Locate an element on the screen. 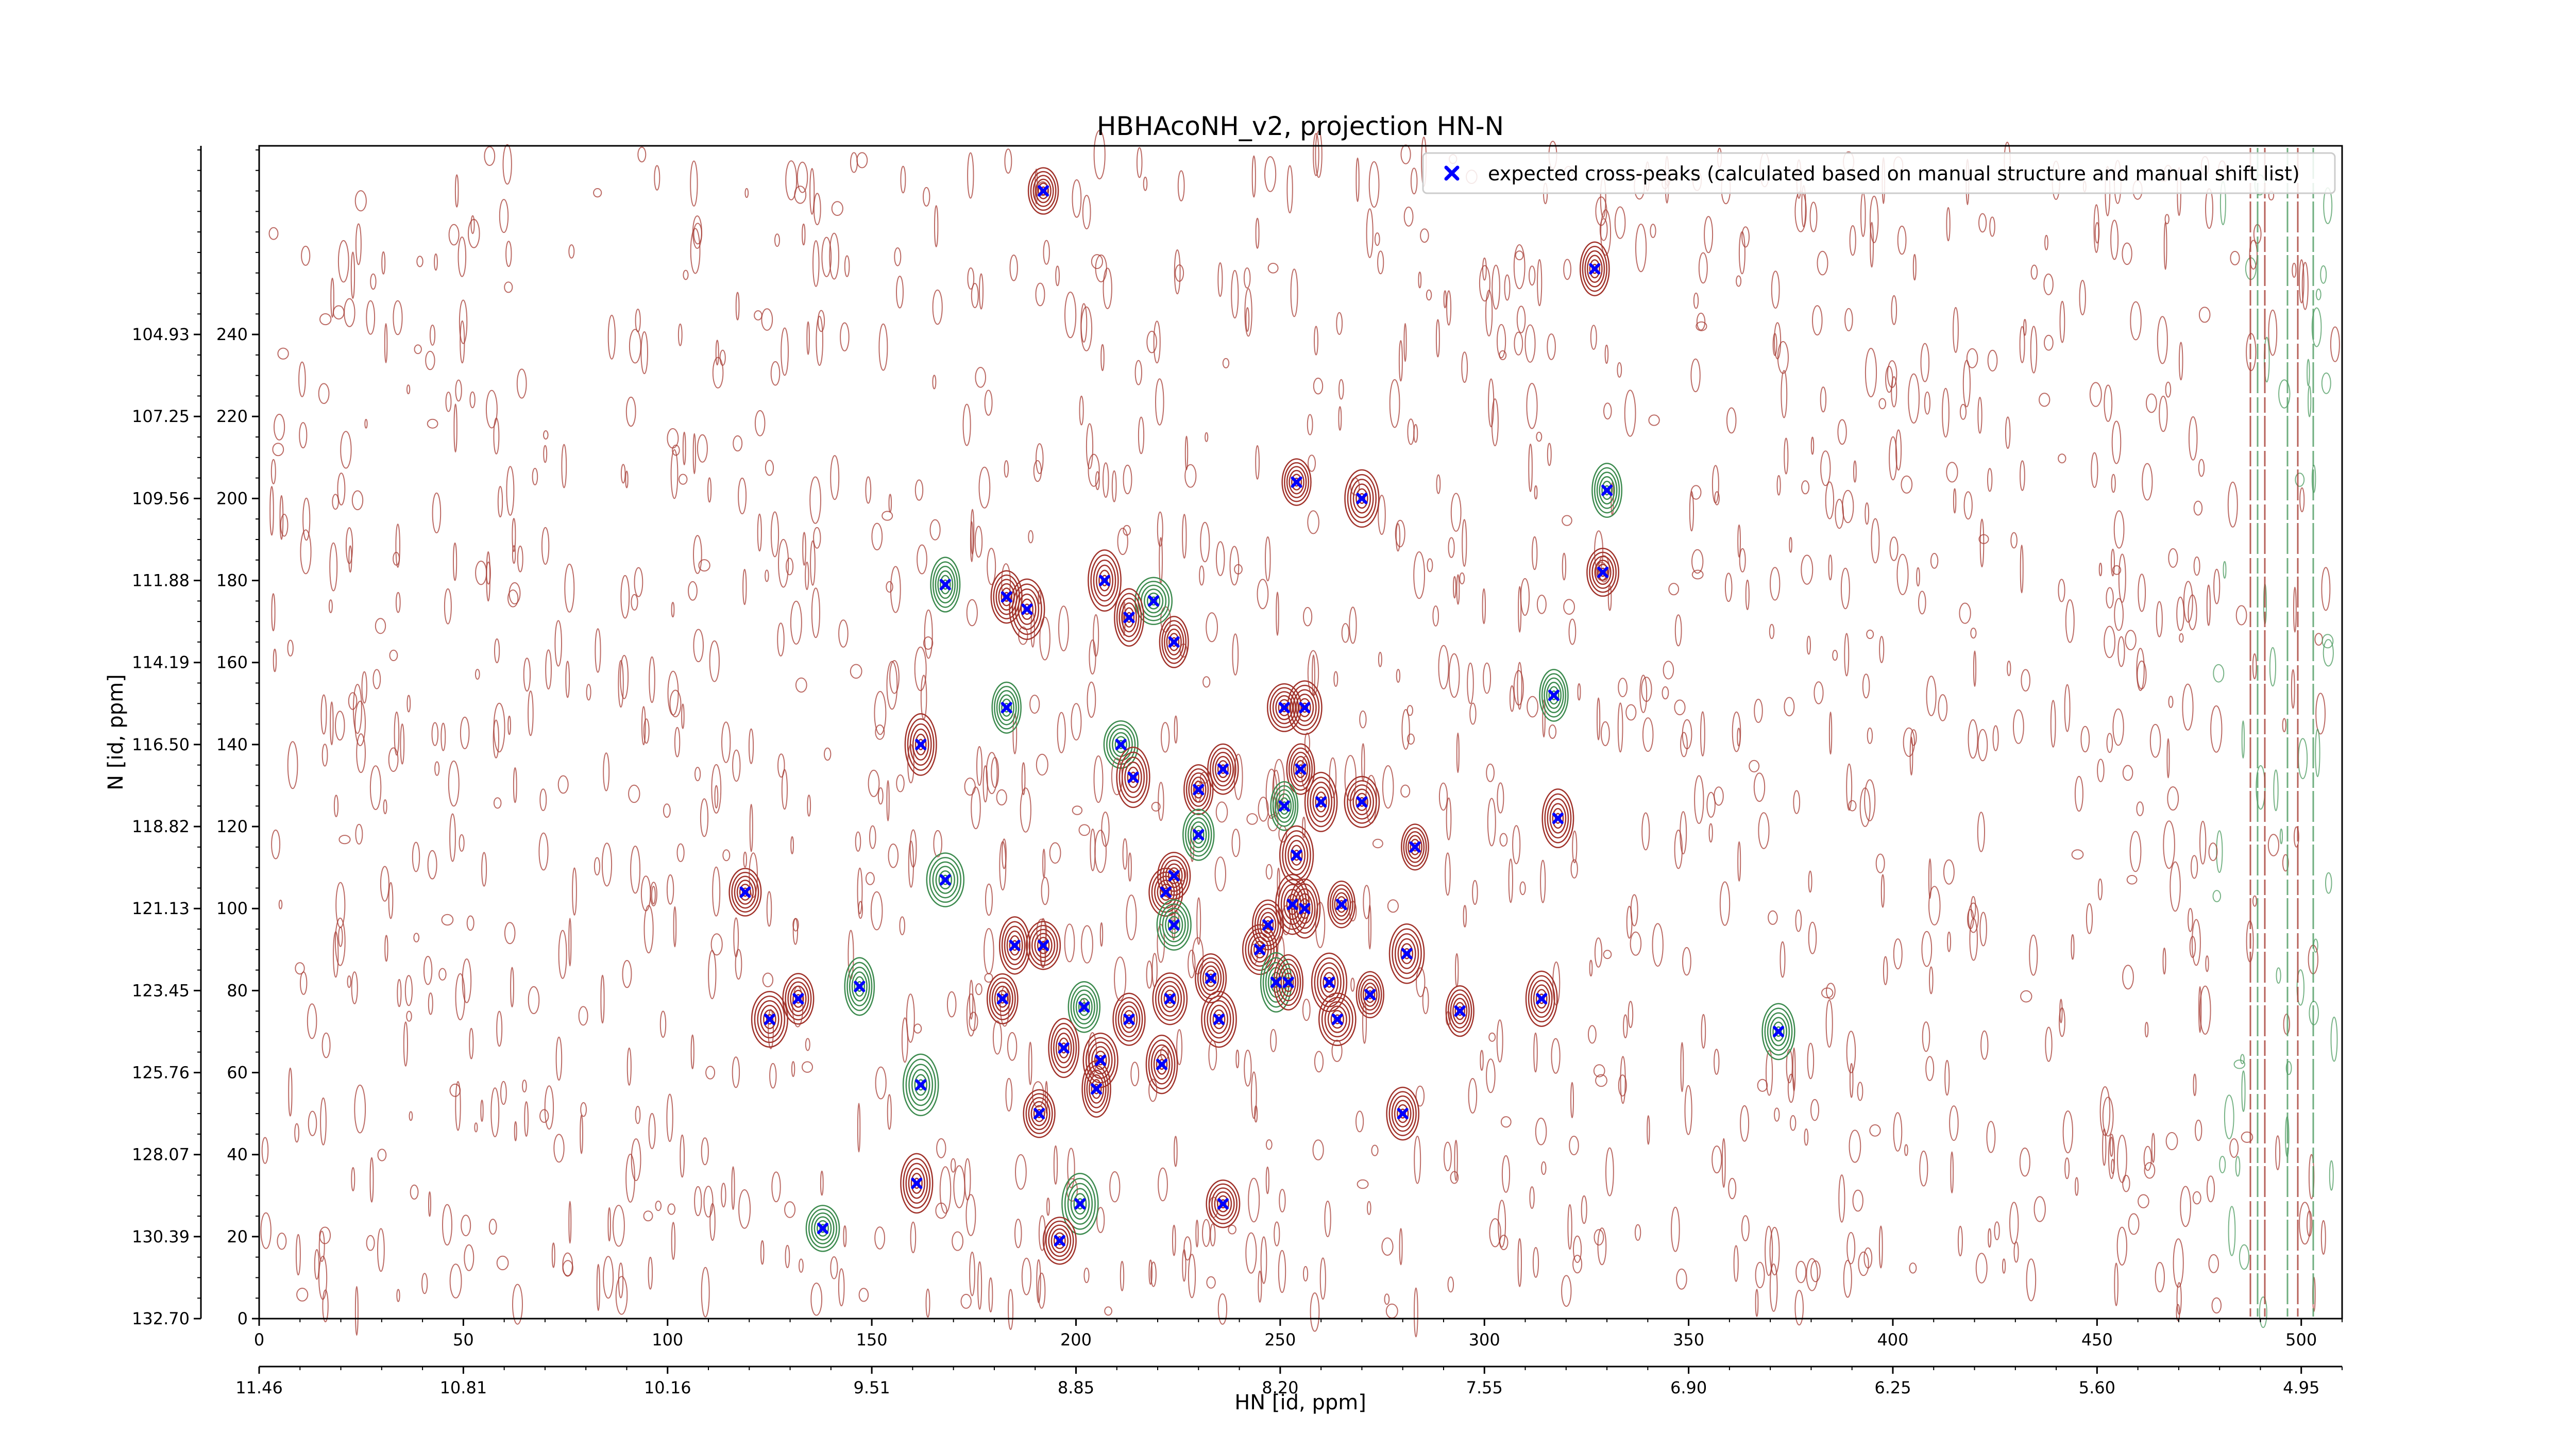  y2-tick-label: 111.88 is located at coordinates (161, 581).